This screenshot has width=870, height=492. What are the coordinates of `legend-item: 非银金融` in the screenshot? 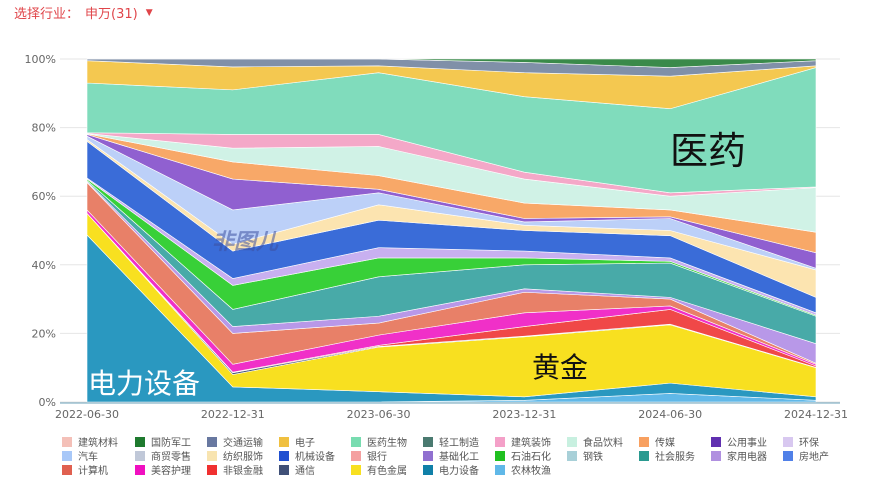 It's located at (235, 469).